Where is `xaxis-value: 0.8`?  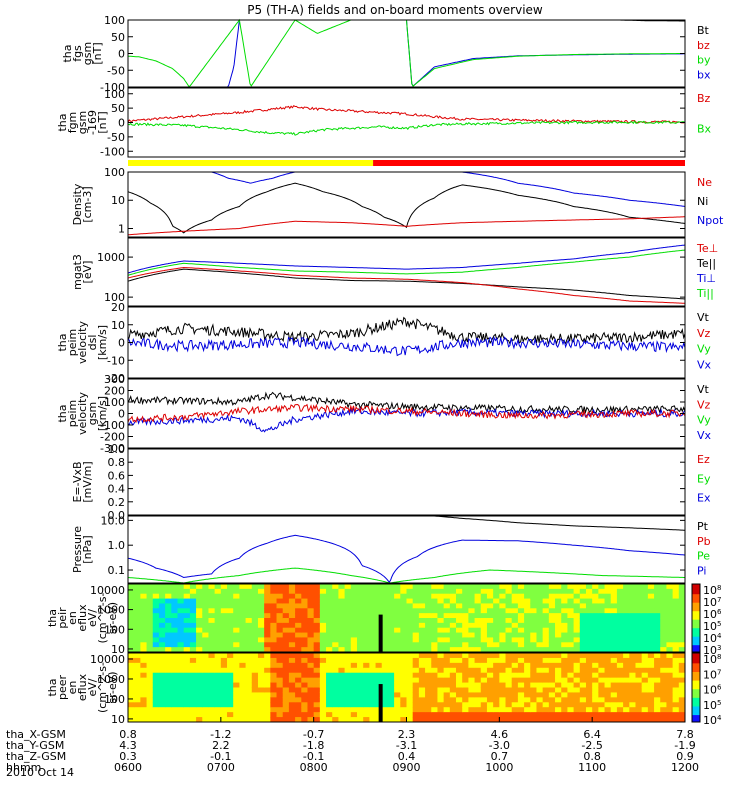
xaxis-value: 0.8 is located at coordinates (128, 734).